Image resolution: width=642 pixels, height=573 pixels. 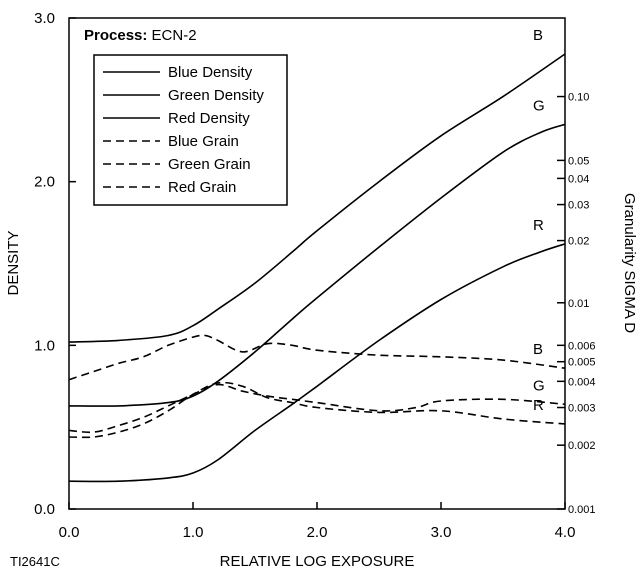 What do you see at coordinates (115, 35) in the screenshot?
I see `process-title: Process:` at bounding box center [115, 35].